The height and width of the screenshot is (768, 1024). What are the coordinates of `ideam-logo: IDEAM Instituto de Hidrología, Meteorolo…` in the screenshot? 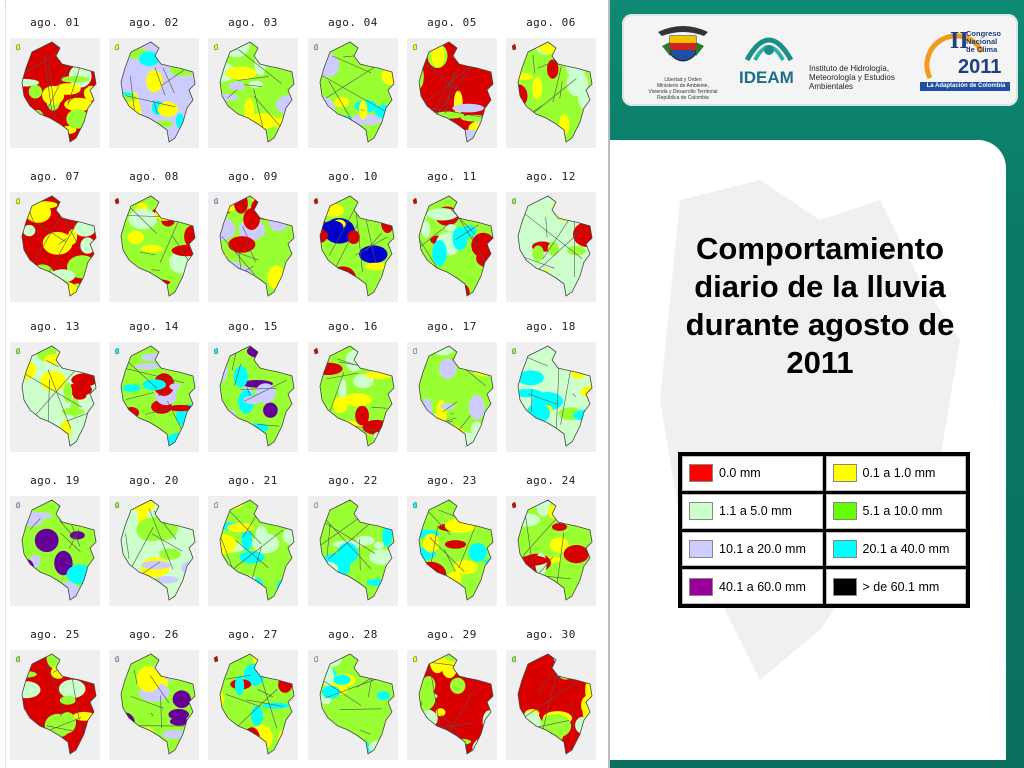 It's located at (824, 60).